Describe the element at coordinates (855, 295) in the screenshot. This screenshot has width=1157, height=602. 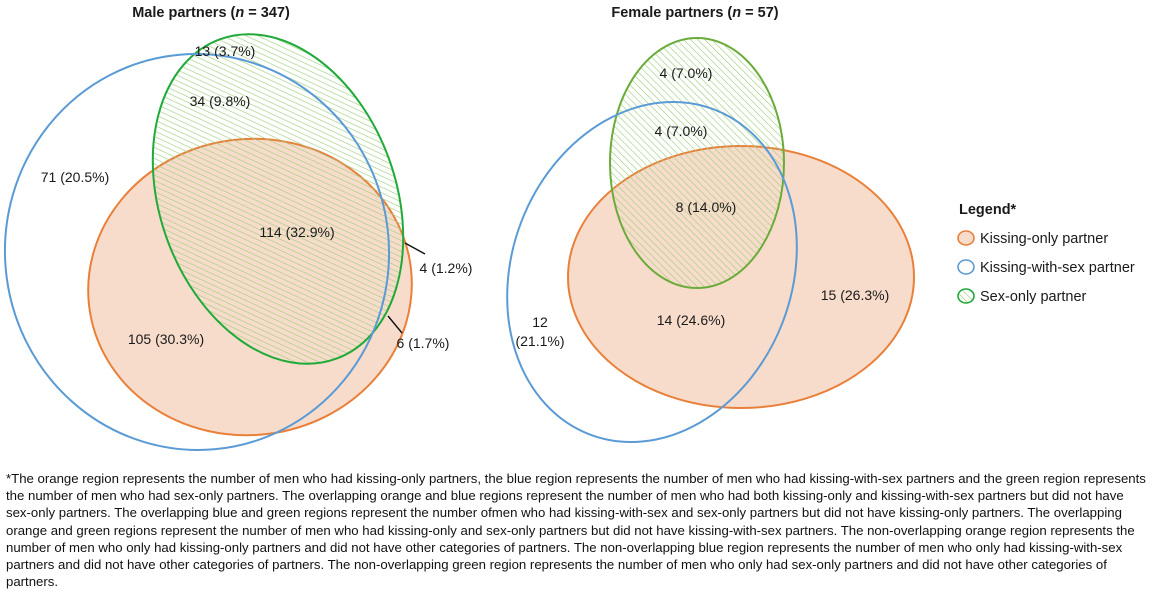
I see `female-label-orange-only: 15 (26.3%)` at that location.